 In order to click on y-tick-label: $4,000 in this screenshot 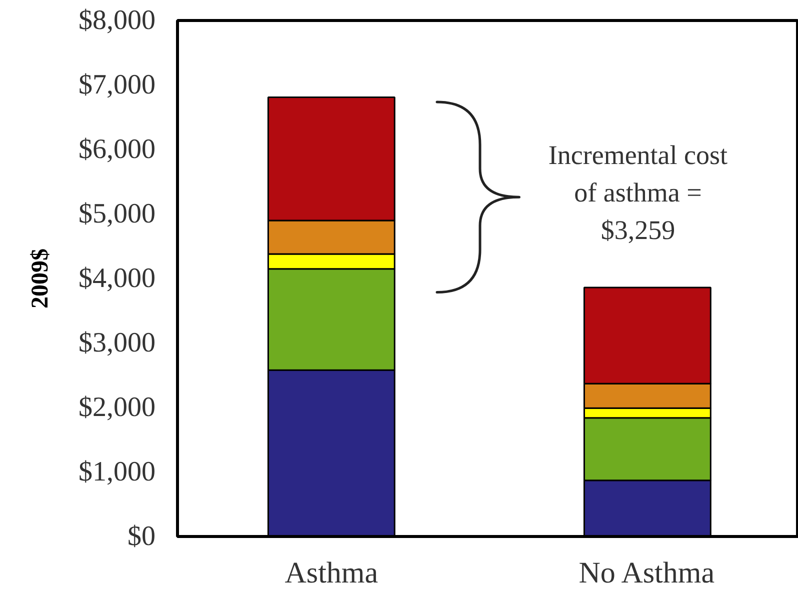, I will do `click(117, 278)`.